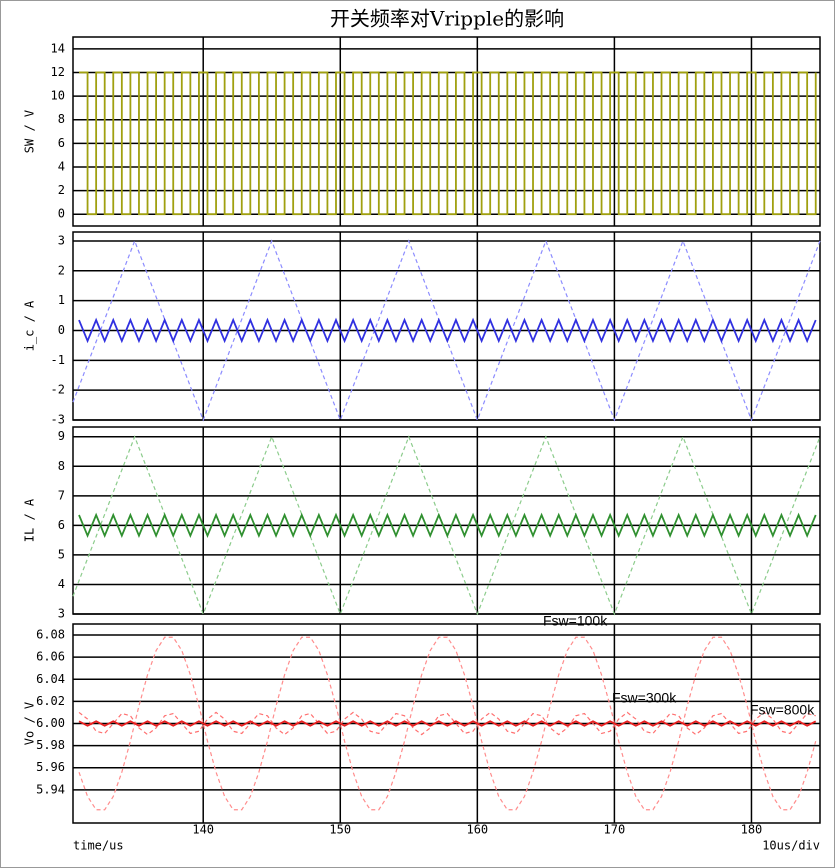 The height and width of the screenshot is (868, 835). What do you see at coordinates (61, 495) in the screenshot?
I see `y-tick-label: 7` at bounding box center [61, 495].